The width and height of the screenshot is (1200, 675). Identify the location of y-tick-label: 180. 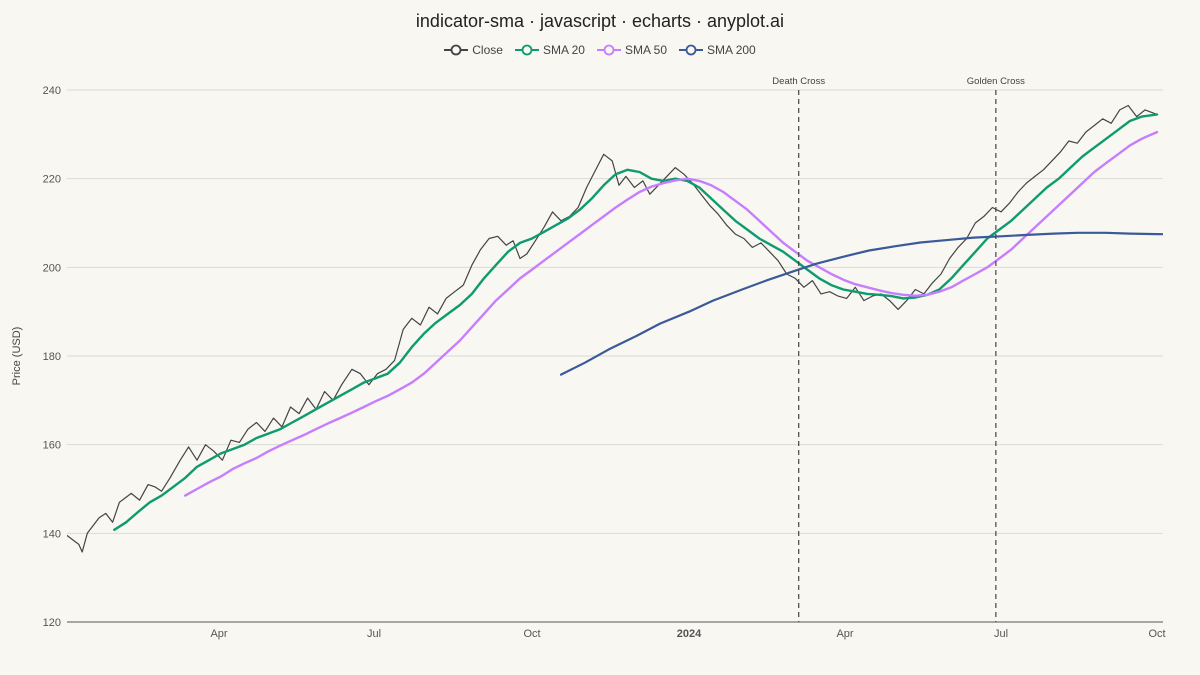
(52, 357).